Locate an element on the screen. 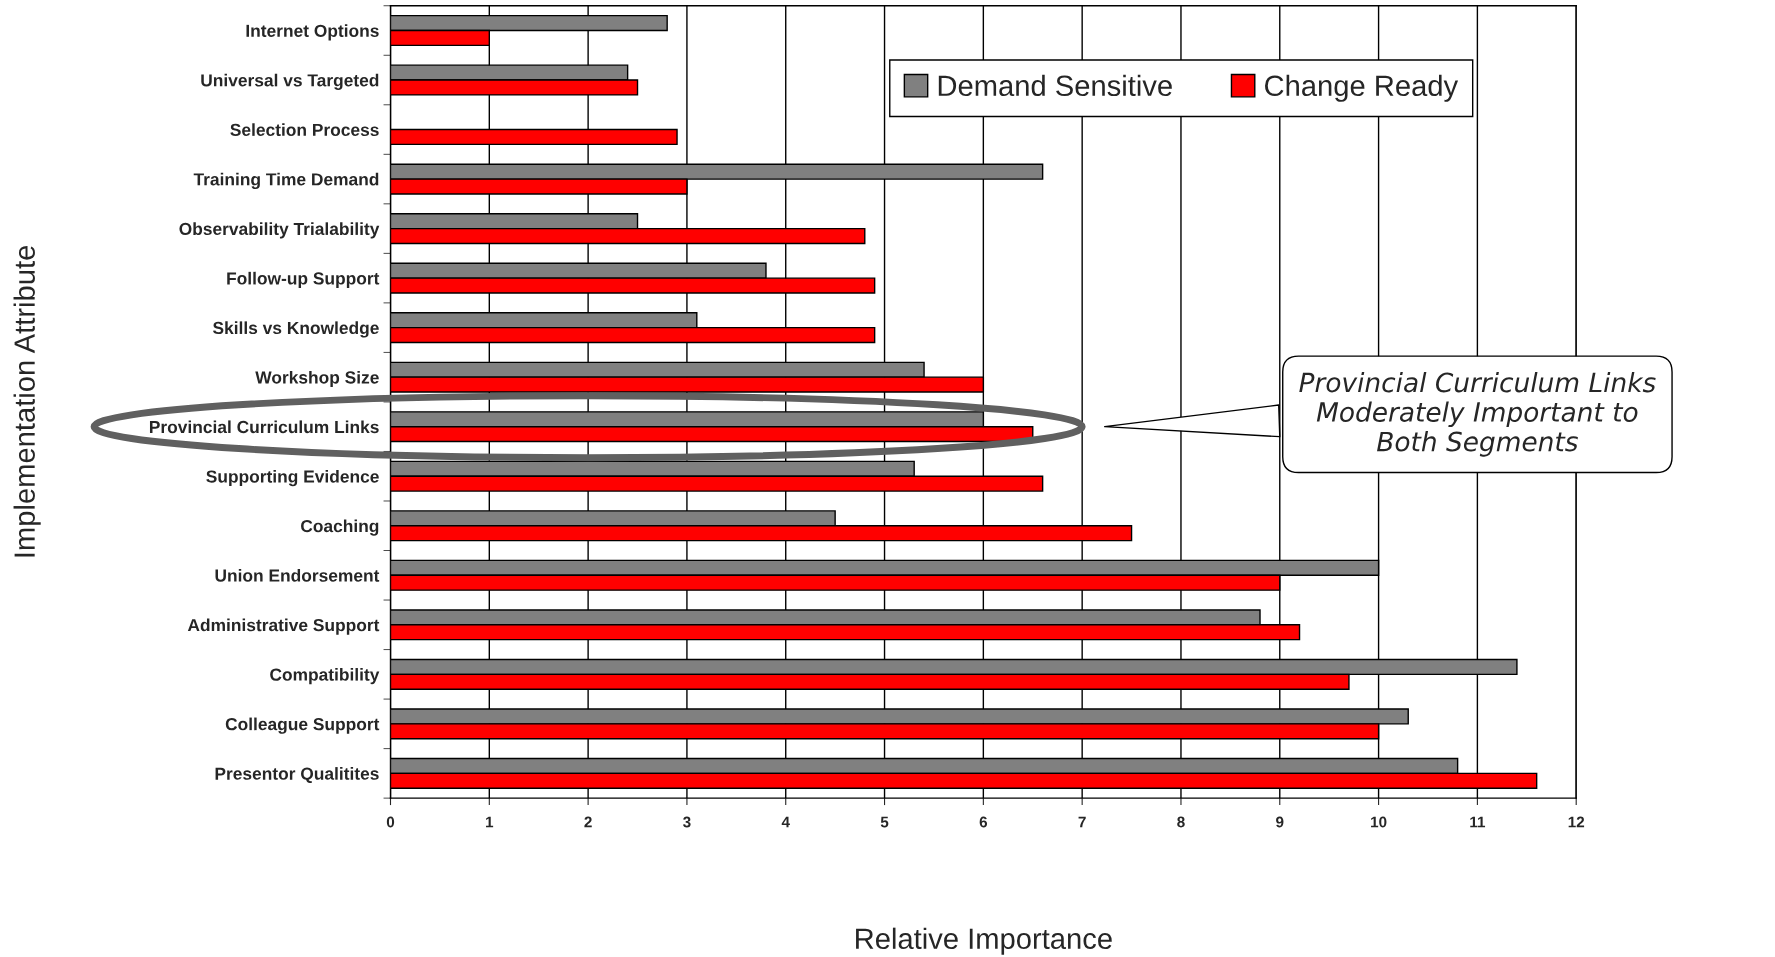 The image size is (1775, 957). y-tick-label: Skills vs Knowledge is located at coordinates (295, 329).